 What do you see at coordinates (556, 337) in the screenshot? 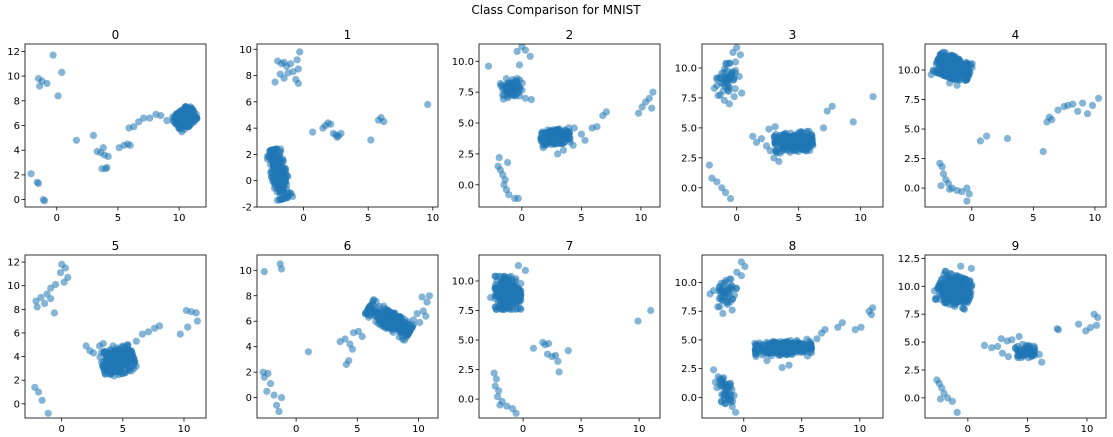
I see `subplot-7: 7 0 5 10 0.0 2.5 5.0 7.5 10.0` at bounding box center [556, 337].